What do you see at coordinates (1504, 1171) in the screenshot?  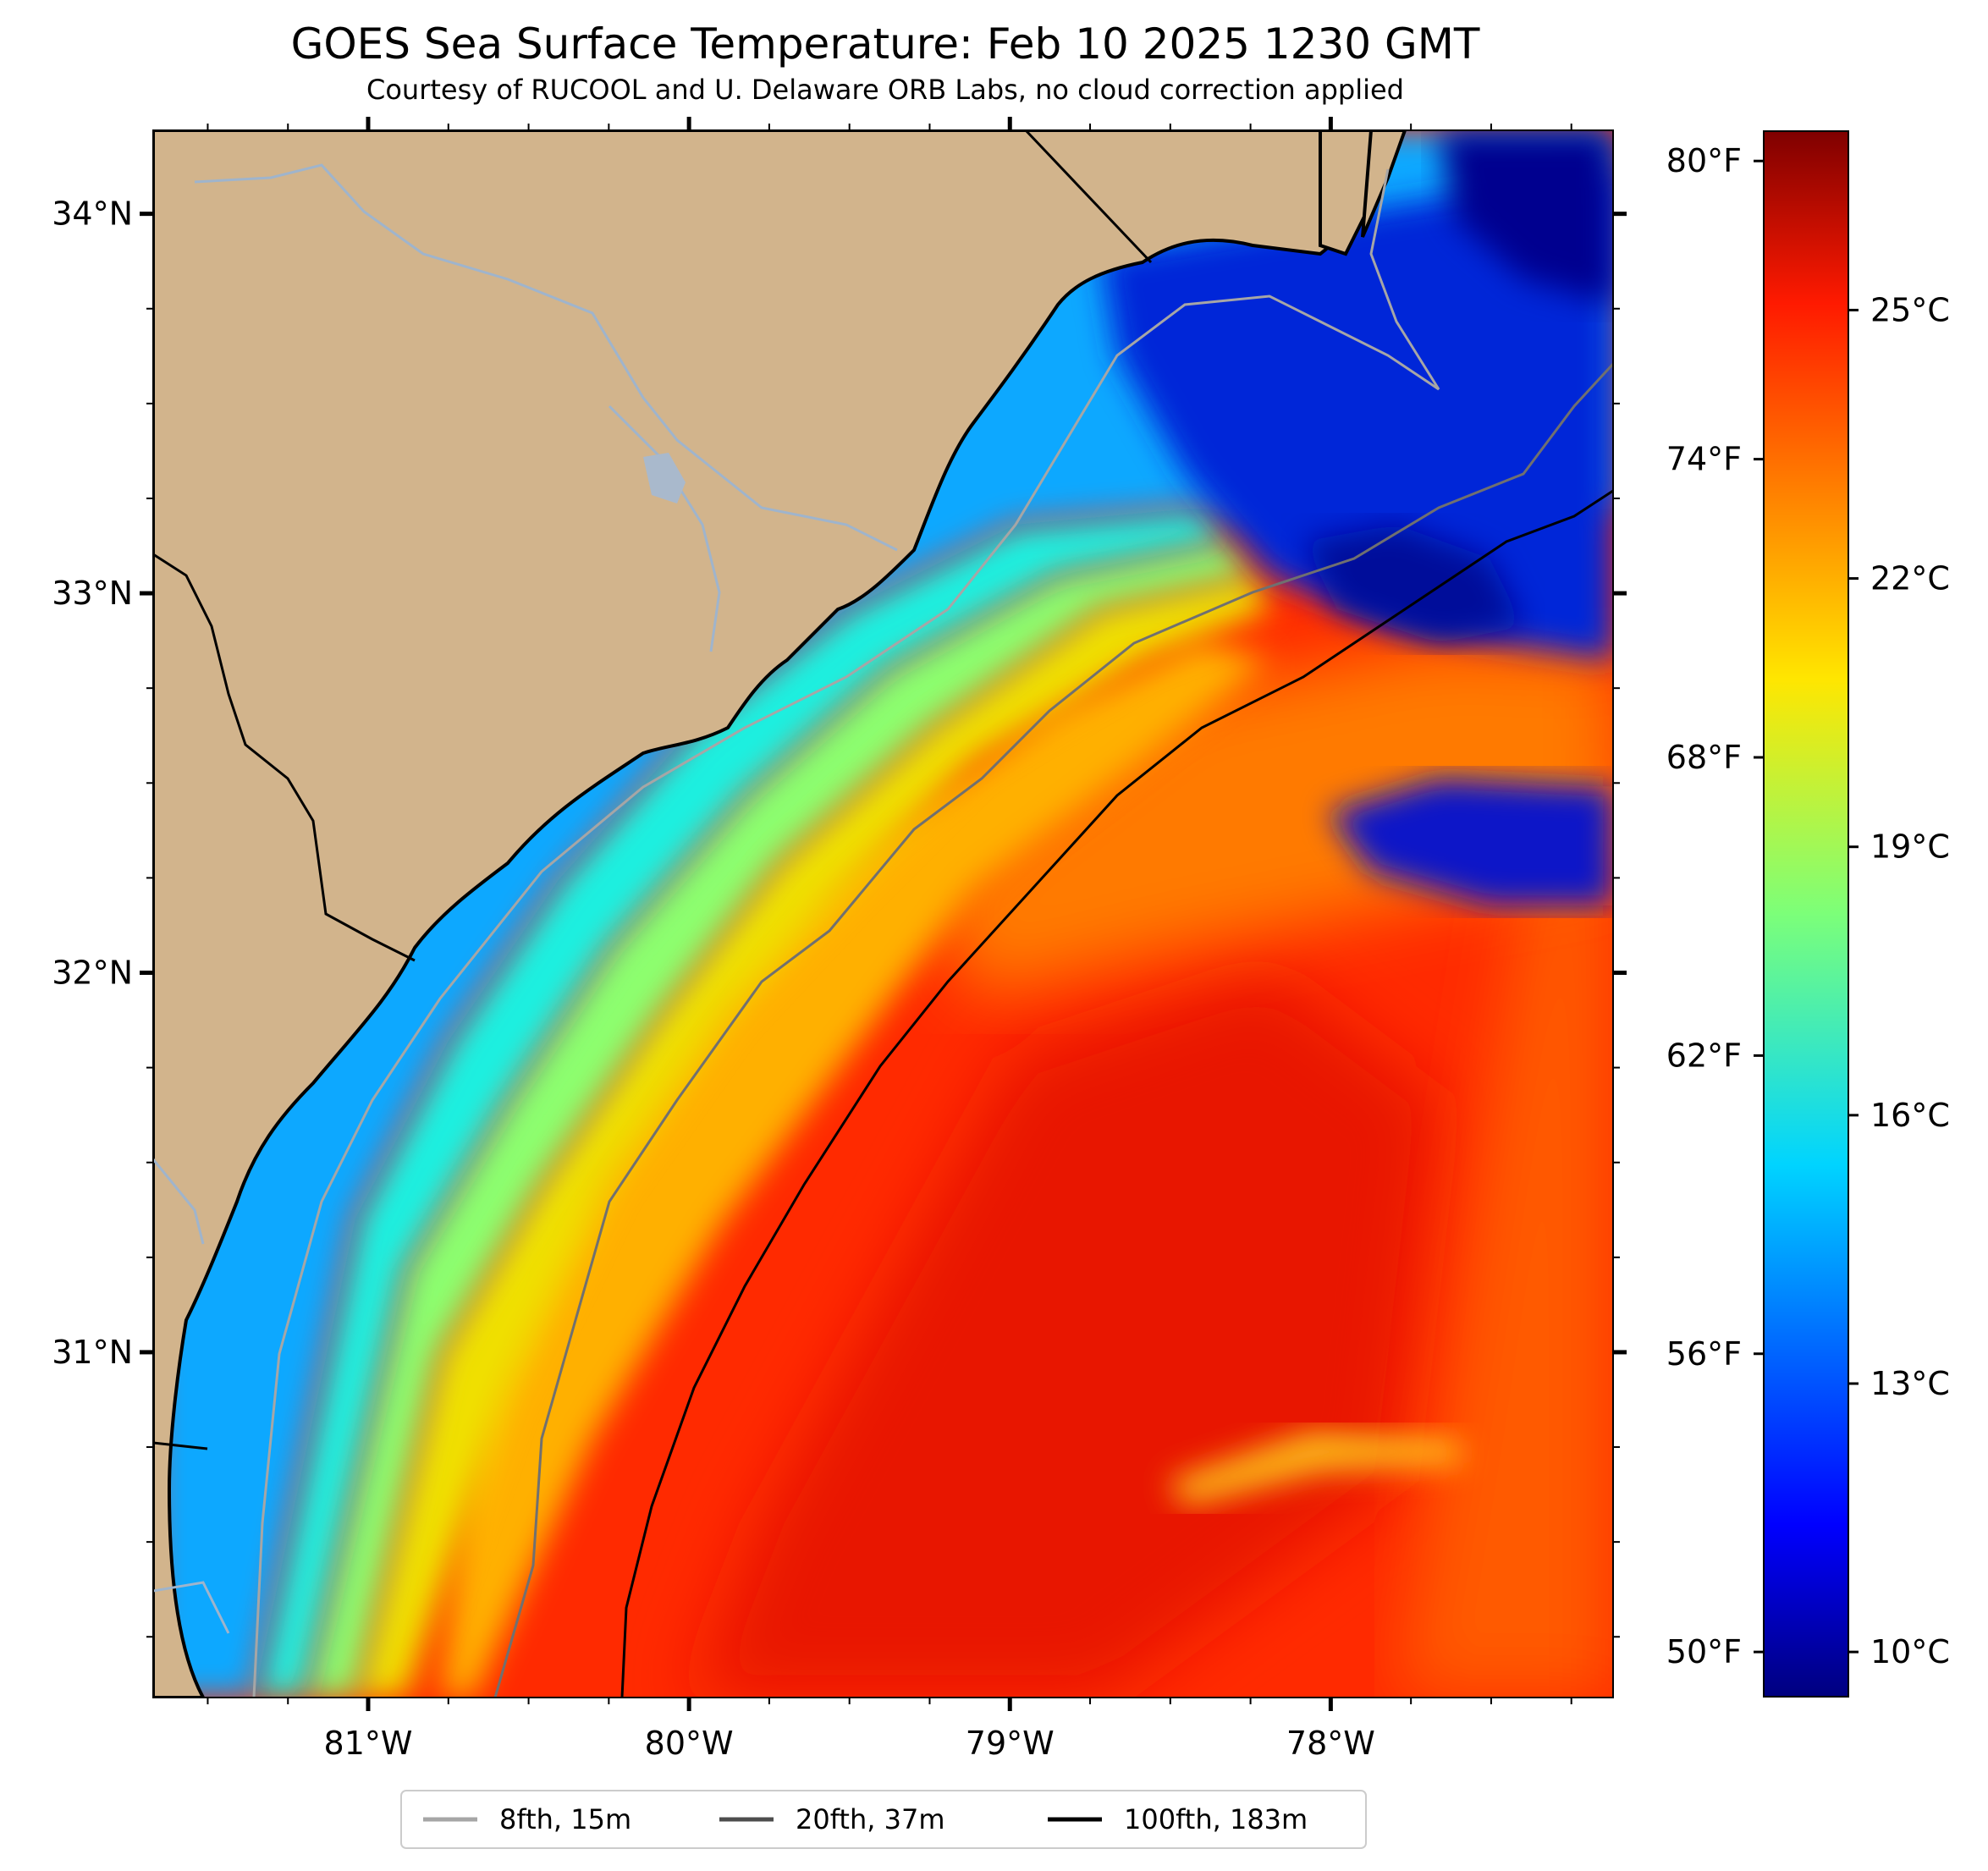 I see `gulf-stream-east-edge` at bounding box center [1504, 1171].